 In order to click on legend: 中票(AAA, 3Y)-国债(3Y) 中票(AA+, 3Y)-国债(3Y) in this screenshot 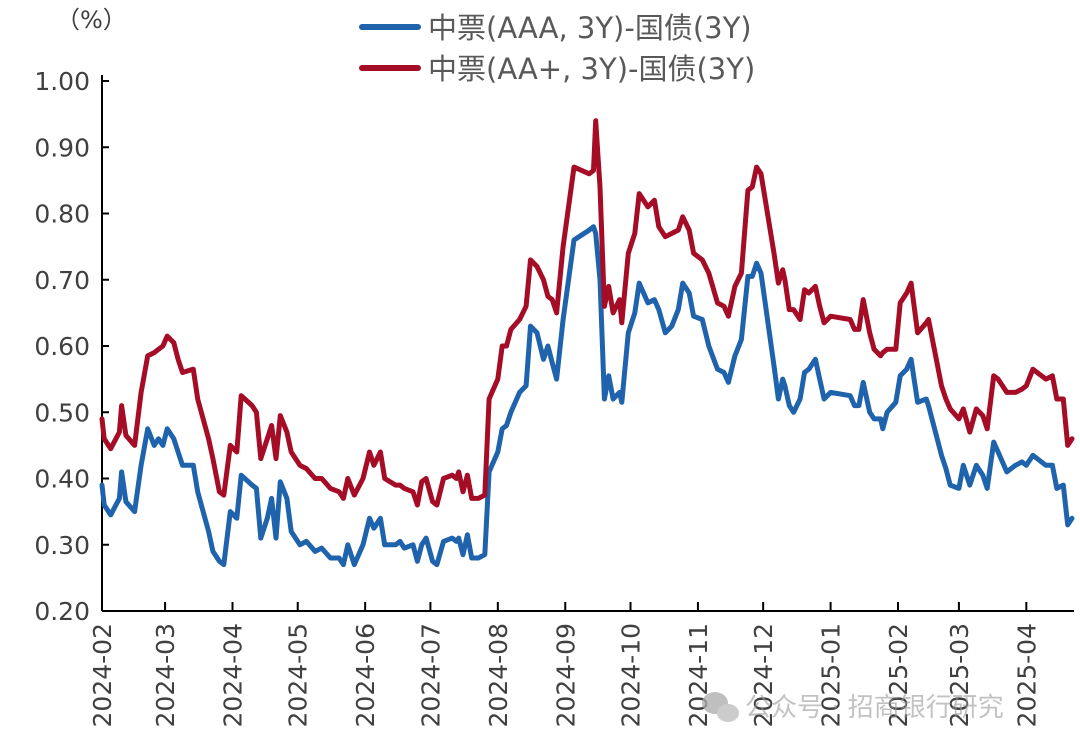, I will do `click(557, 48)`.